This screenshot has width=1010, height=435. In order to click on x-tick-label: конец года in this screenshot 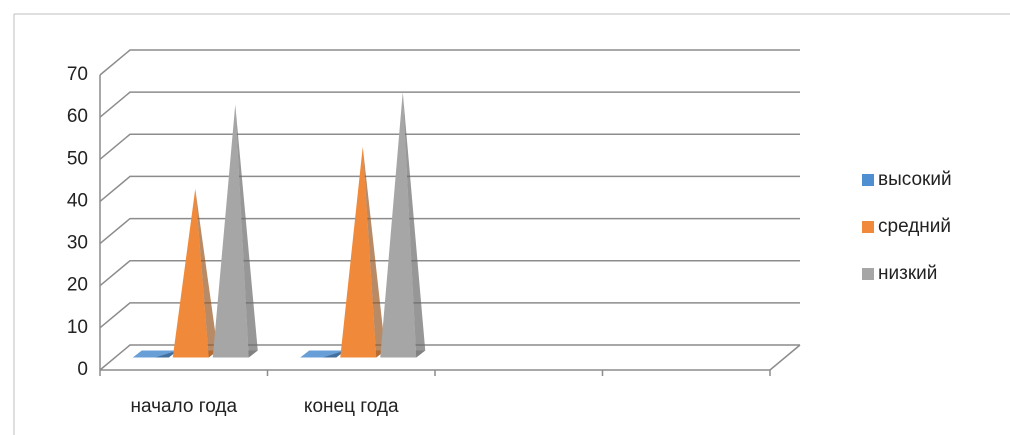, I will do `click(351, 406)`.